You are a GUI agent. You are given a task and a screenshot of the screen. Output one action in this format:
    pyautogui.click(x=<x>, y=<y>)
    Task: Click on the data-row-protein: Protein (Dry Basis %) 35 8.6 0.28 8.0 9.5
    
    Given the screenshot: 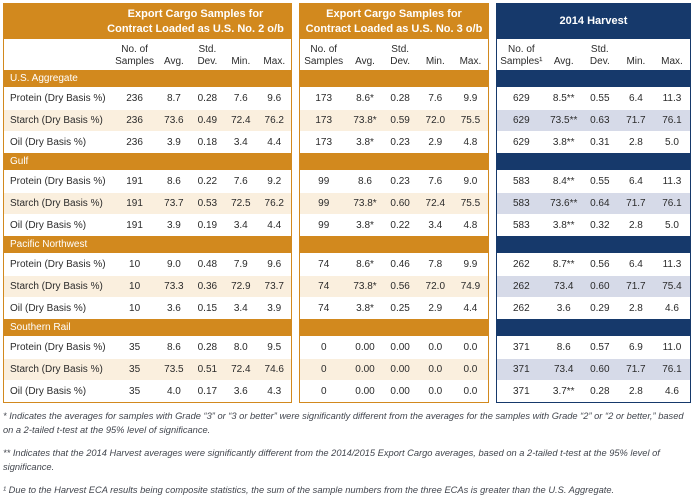 What is the action you would take?
    pyautogui.click(x=147, y=347)
    